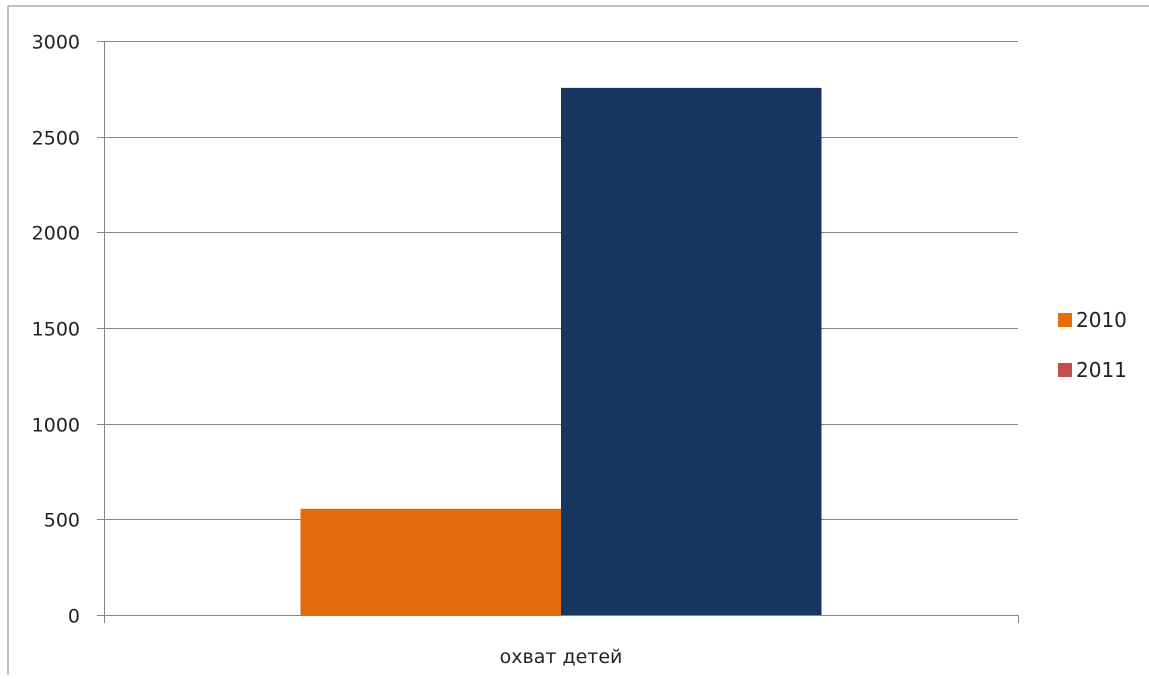 Image resolution: width=1149 pixels, height=679 pixels. What do you see at coordinates (56, 426) in the screenshot?
I see `y-tick-label-1000: 1000` at bounding box center [56, 426].